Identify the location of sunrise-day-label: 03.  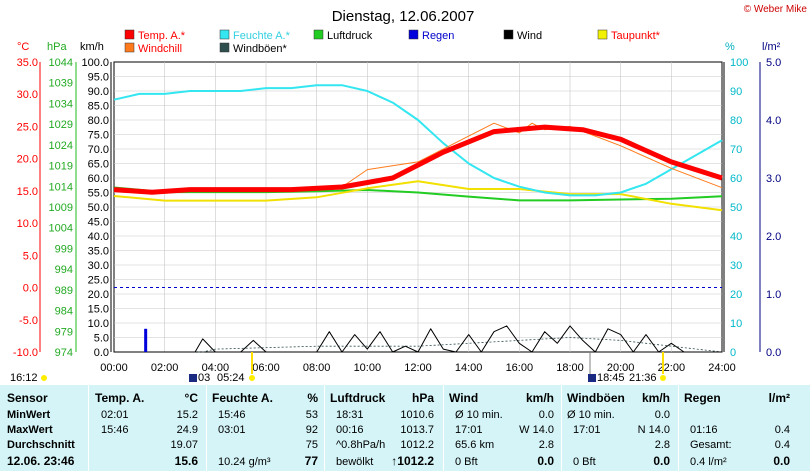
(204, 378).